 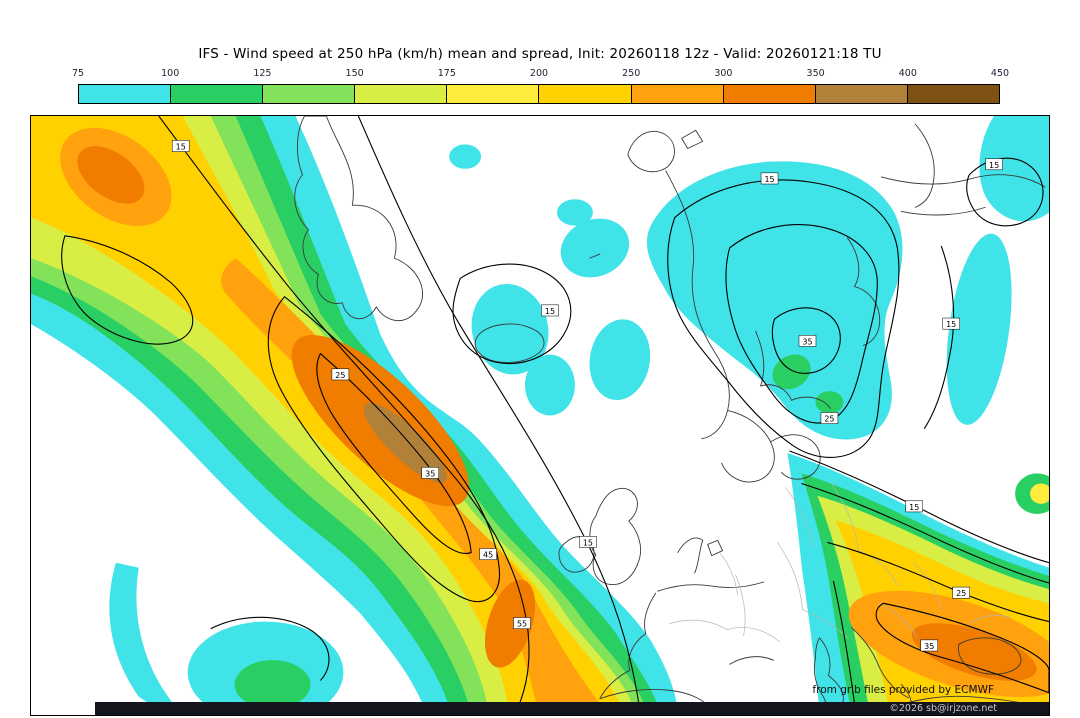 I want to click on colorbar-tick-label: 450, so click(x=1000, y=73).